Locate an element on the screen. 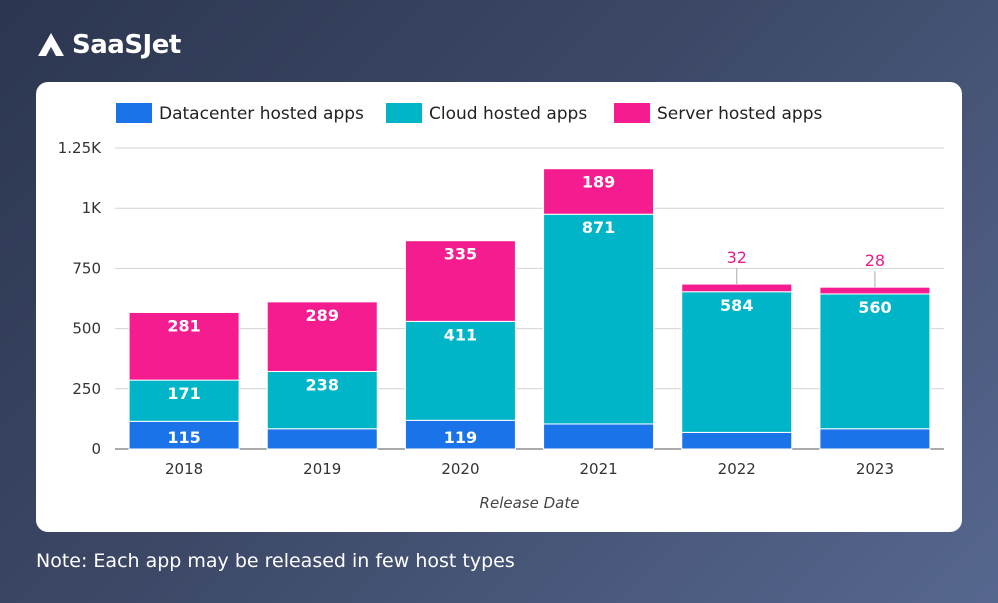 This screenshot has height=603, width=998. data-label: 560 is located at coordinates (874, 307).